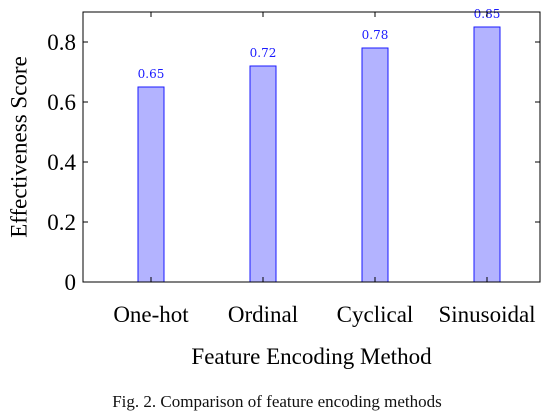 The image size is (554, 412). I want to click on x-tick-label: Sinusoidal, so click(486, 314).